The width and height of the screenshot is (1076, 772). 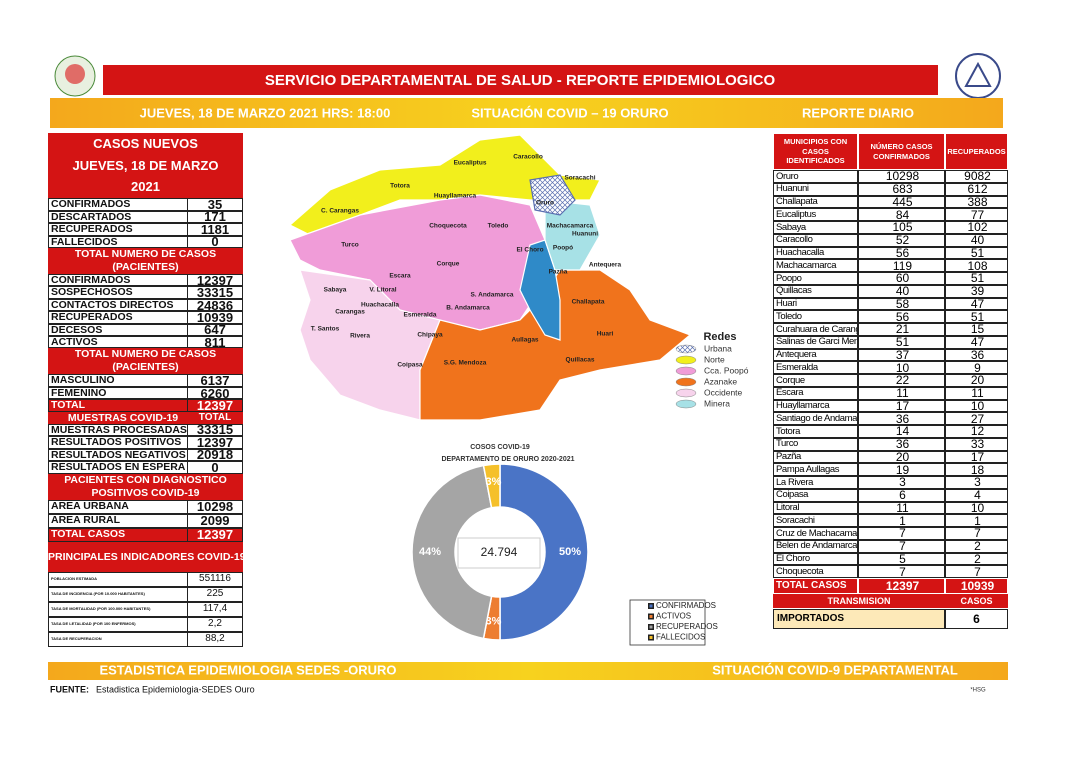 What do you see at coordinates (680, 637) in the screenshot?
I see `donut-legend-label: FALLECIDOS` at bounding box center [680, 637].